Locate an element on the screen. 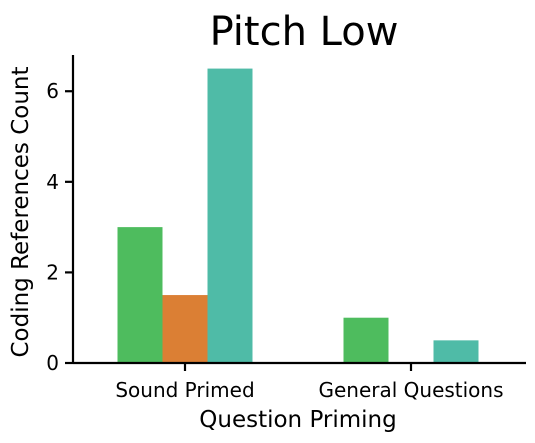  bar-series2-sound-primed is located at coordinates (185, 329).